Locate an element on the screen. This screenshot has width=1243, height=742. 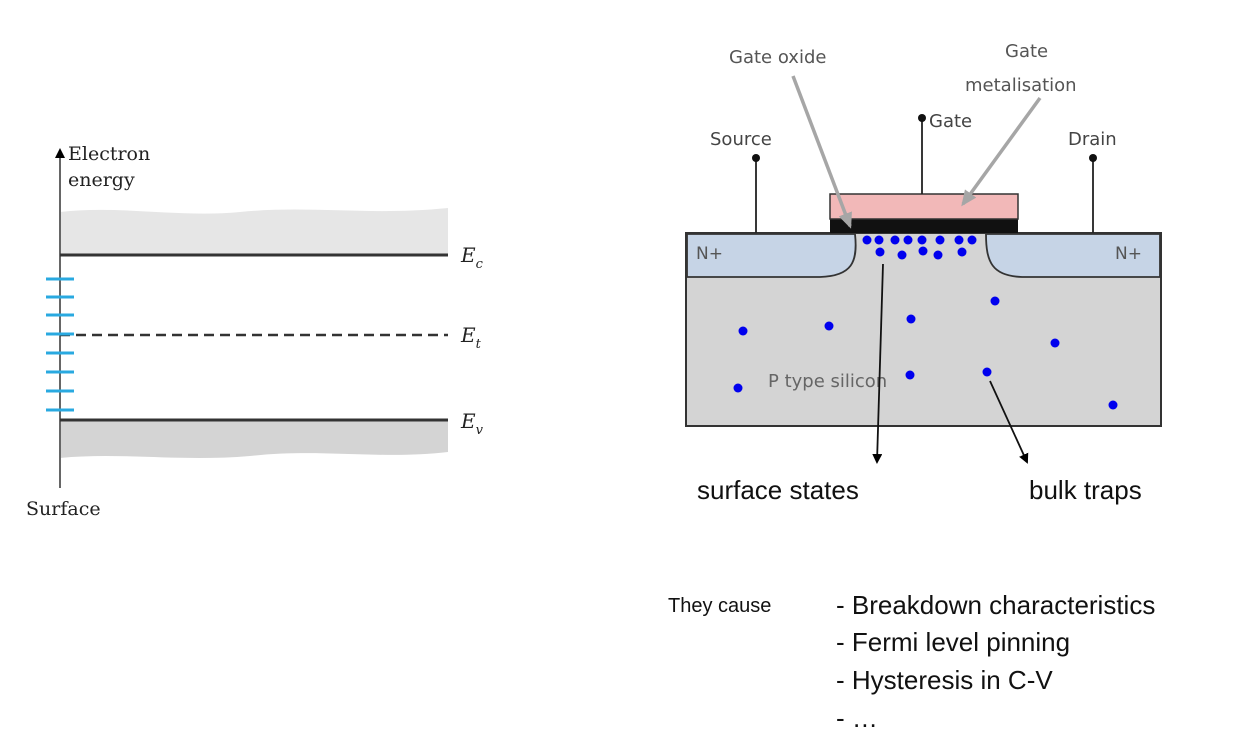
bulk-traps-label: bulk traps is located at coordinates (1085, 490).